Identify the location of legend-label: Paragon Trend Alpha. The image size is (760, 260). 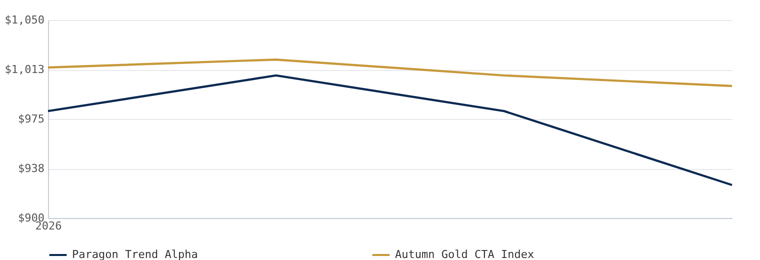
(135, 254).